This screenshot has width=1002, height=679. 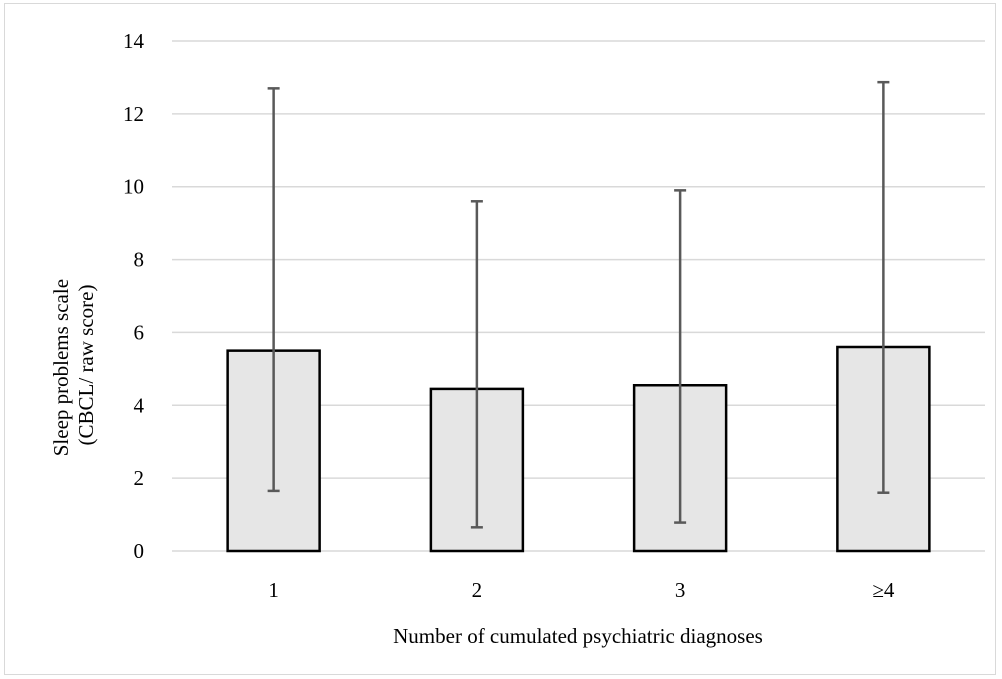 What do you see at coordinates (61, 367) in the screenshot?
I see `y-axis-title-line-1: Sleep problems scale` at bounding box center [61, 367].